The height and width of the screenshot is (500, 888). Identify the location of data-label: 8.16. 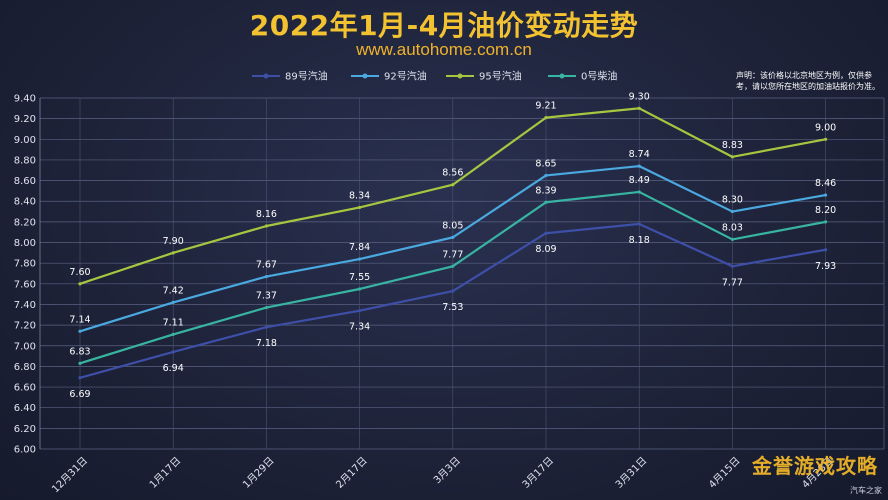
(266, 214).